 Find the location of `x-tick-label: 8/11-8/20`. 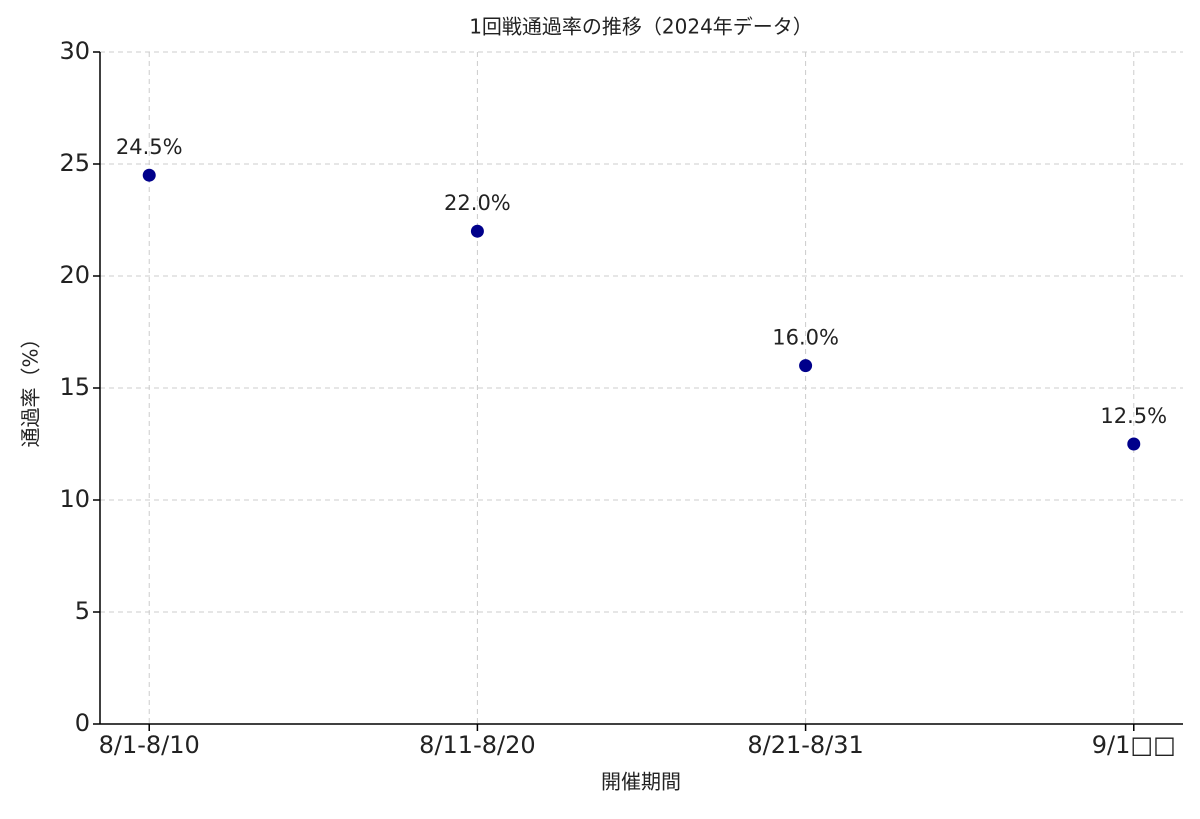

x-tick-label: 8/11-8/20 is located at coordinates (477, 745).